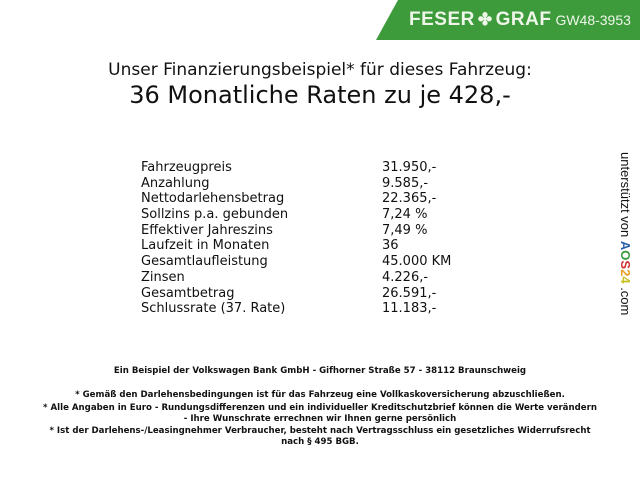 The height and width of the screenshot is (480, 640). I want to click on supported-by-text: unterstützt von, so click(625, 195).